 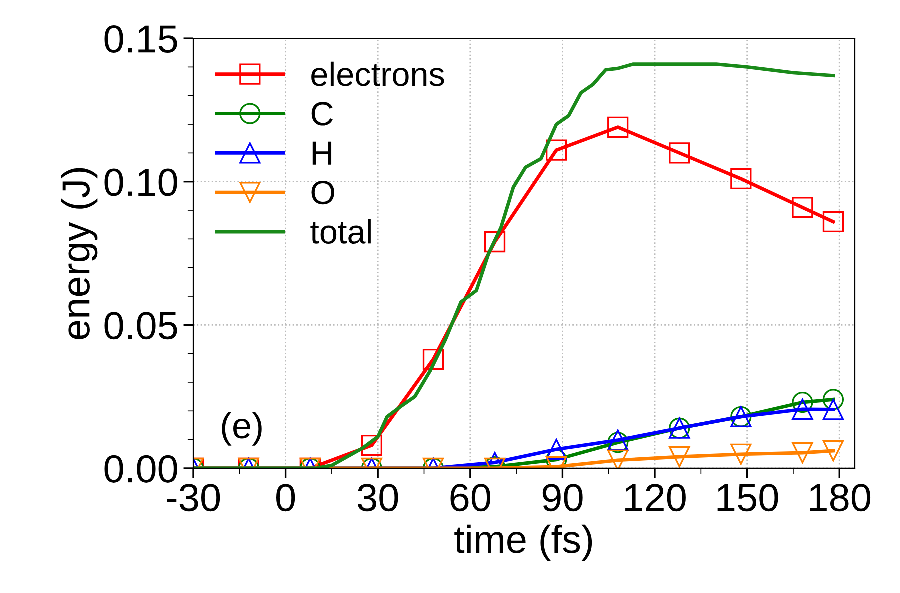 What do you see at coordinates (470, 498) in the screenshot?
I see `x-tick-label: 60` at bounding box center [470, 498].